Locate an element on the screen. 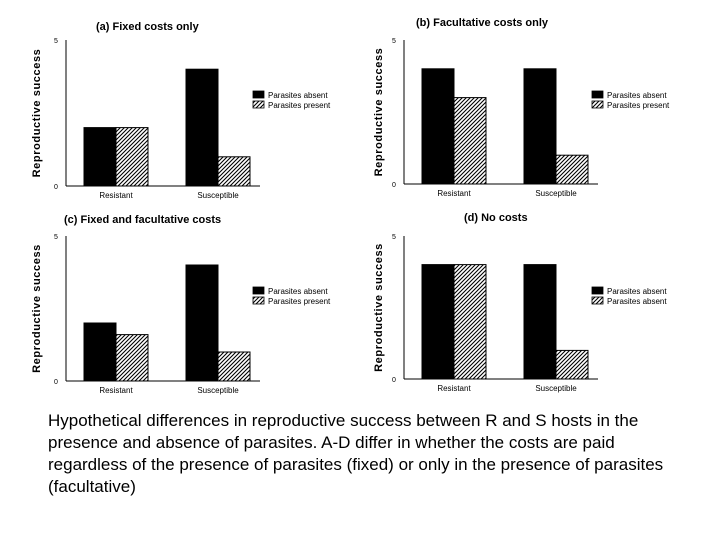  panel-a-x-tick-label-susceptible: Susceptible is located at coordinates (218, 195).